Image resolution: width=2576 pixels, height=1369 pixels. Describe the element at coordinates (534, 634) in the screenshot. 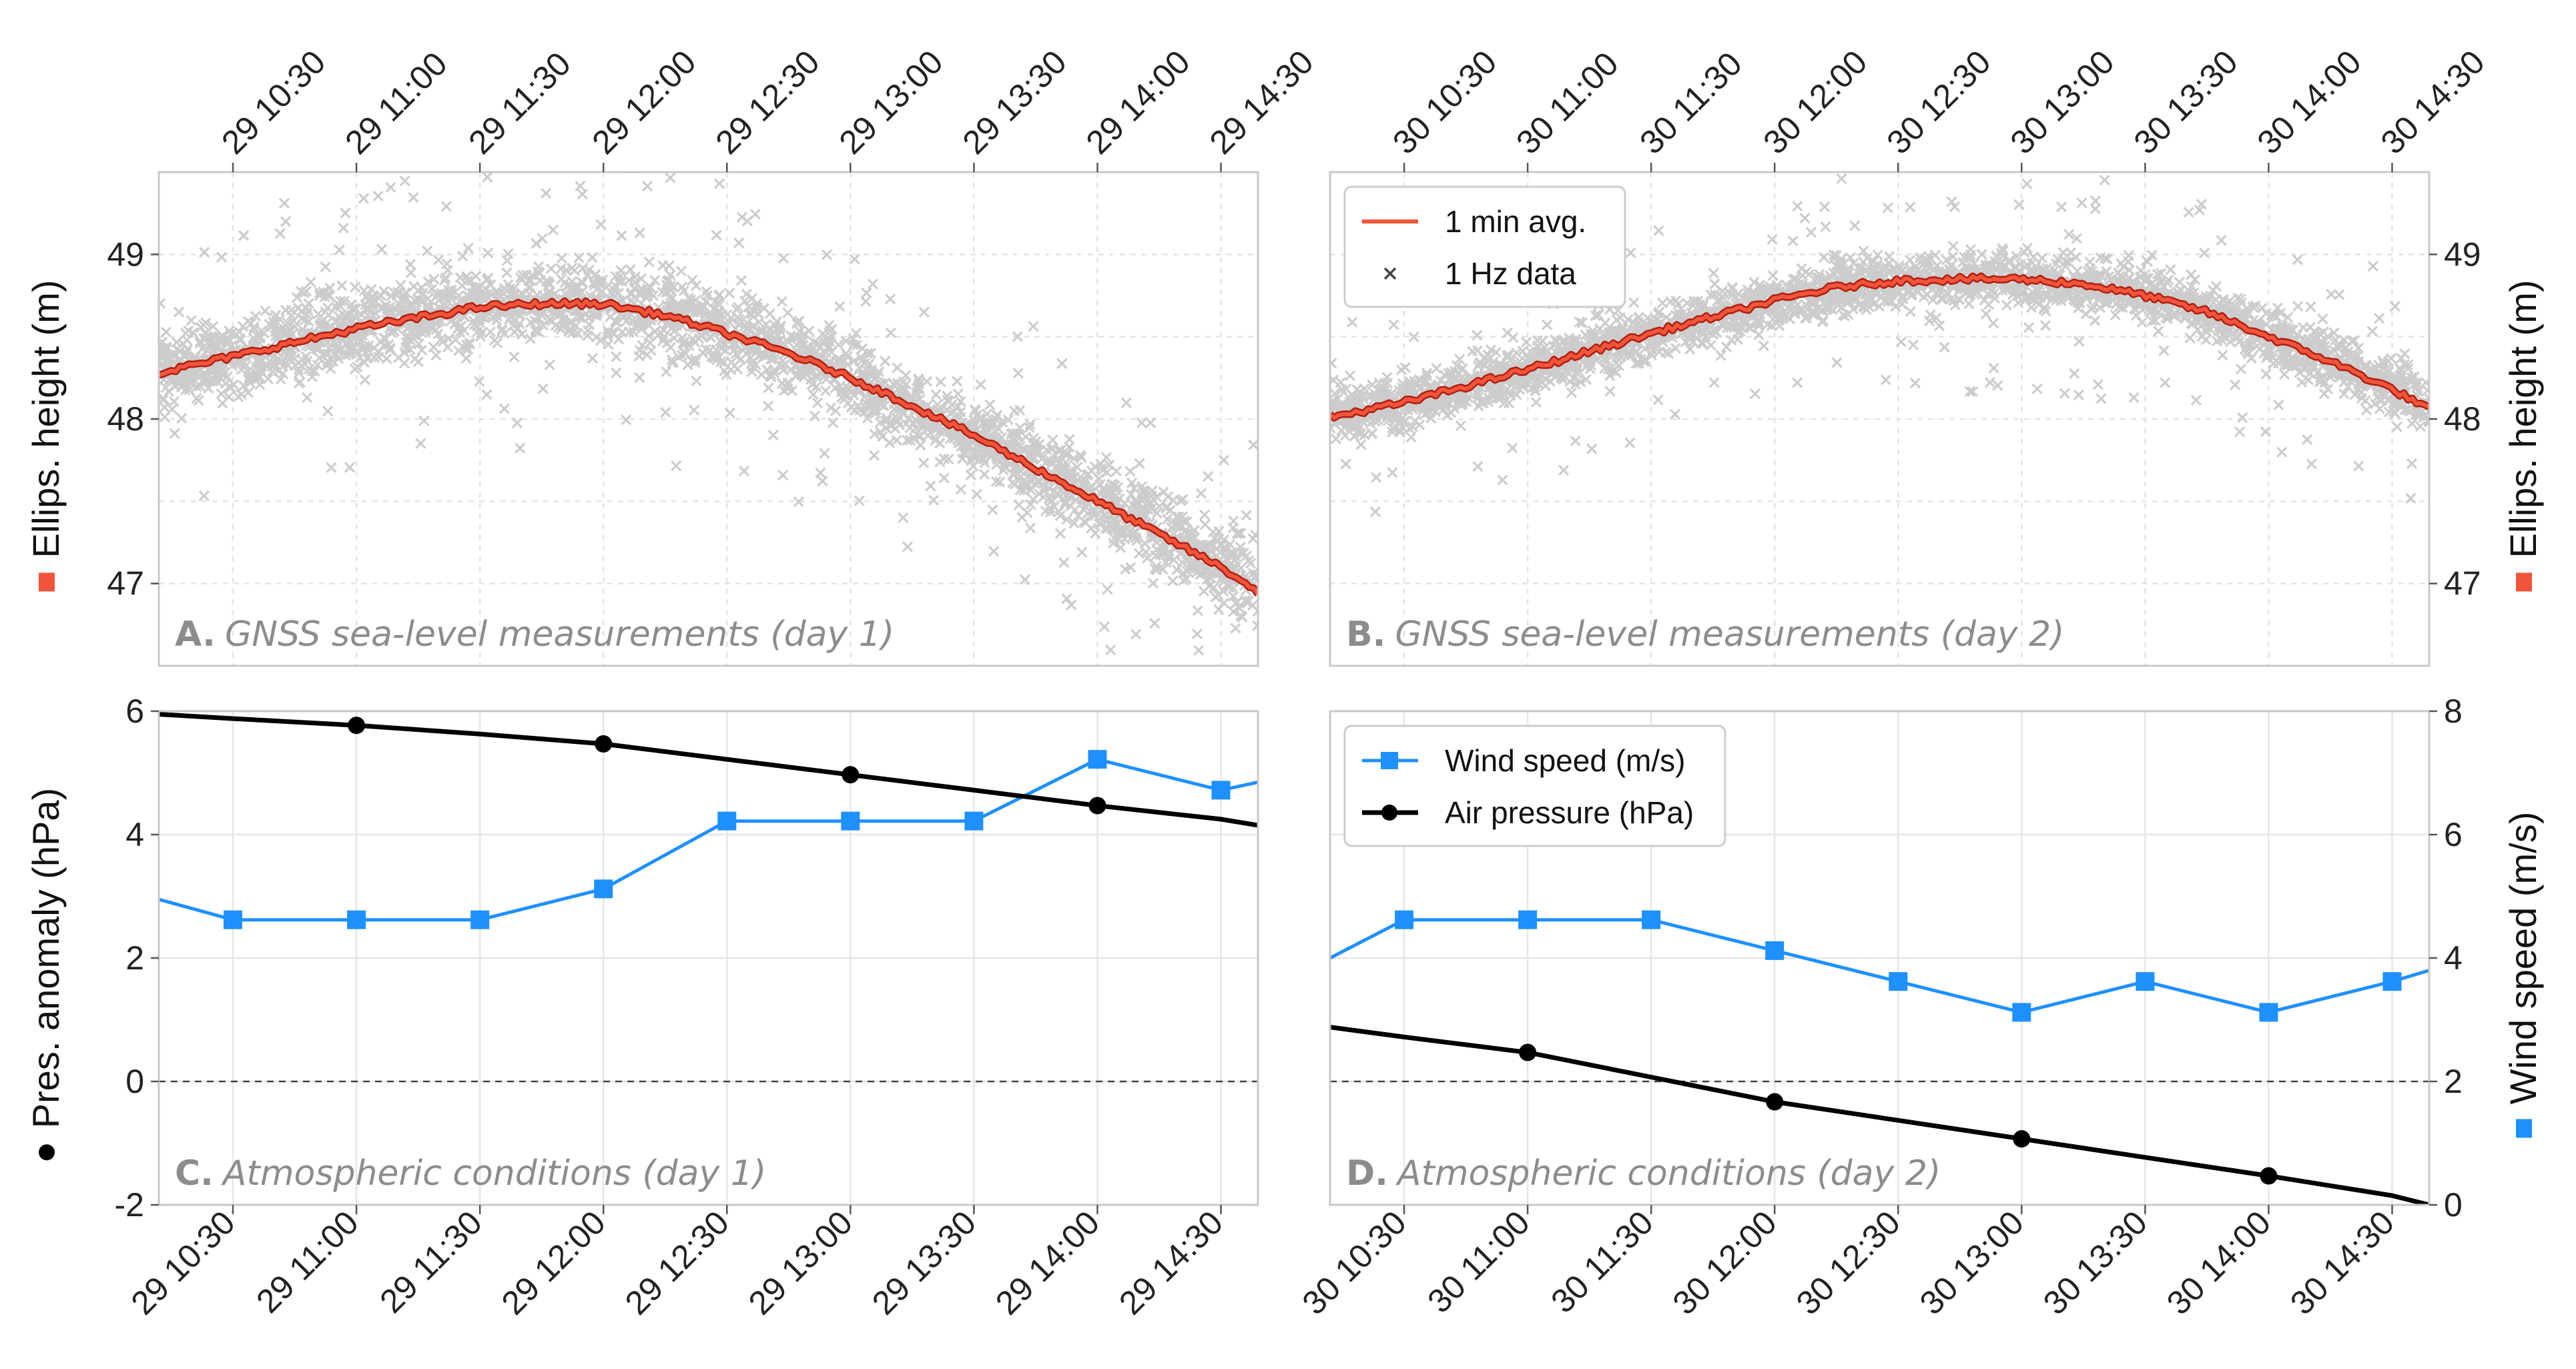

I see `panel-title: A. GNSS sea-level measurements (day 1)` at that location.